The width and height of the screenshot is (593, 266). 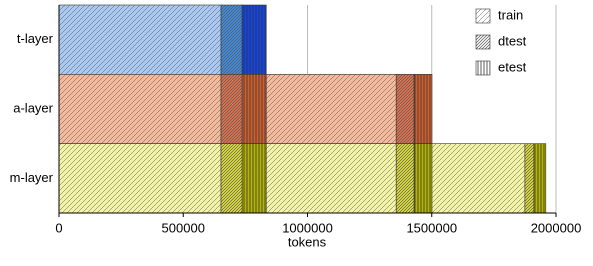 I want to click on x-axis-label: tokens, so click(x=307, y=241).